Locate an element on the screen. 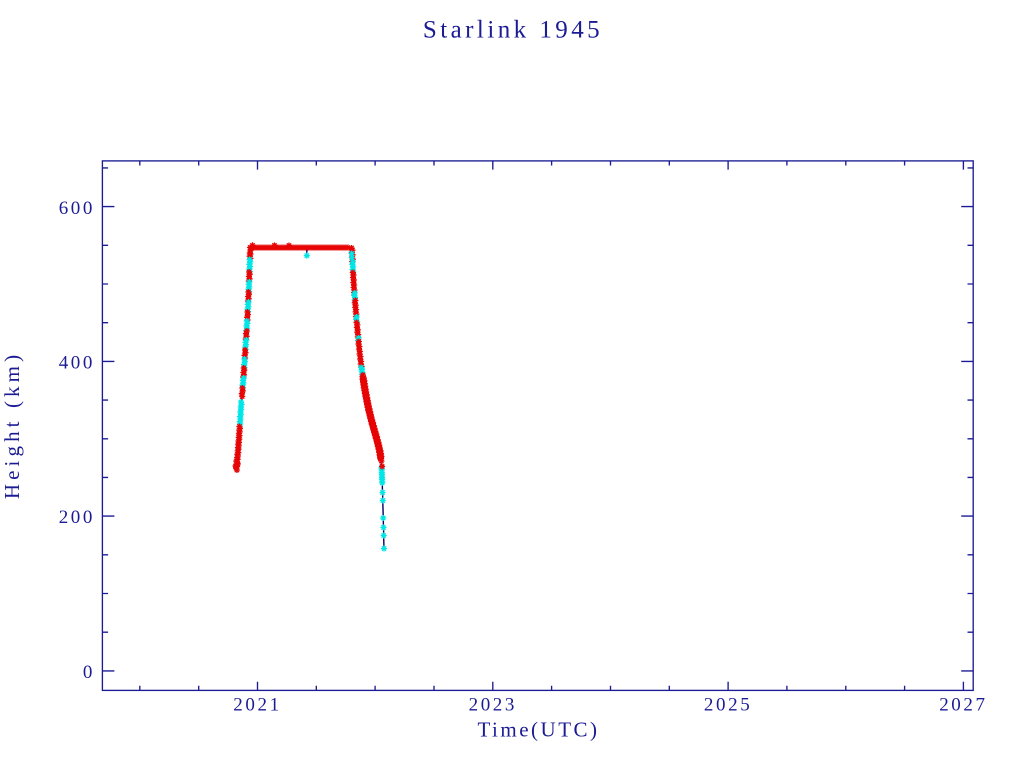  svg-text: 2023 is located at coordinates (493, 705).